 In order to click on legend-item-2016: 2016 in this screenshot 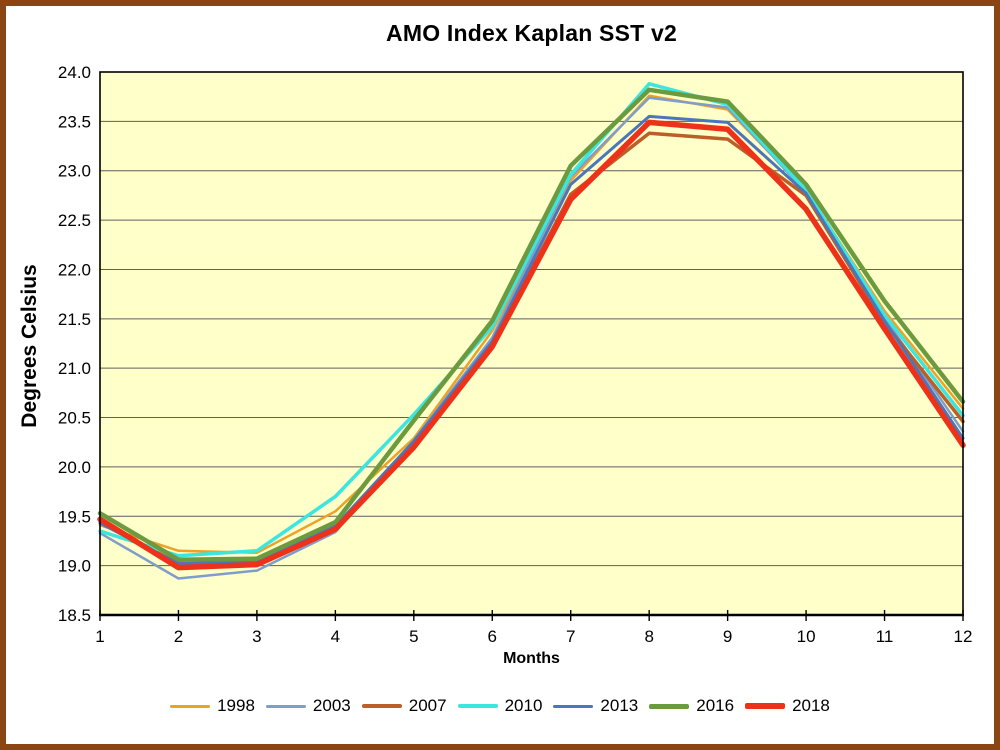, I will do `click(691, 706)`.